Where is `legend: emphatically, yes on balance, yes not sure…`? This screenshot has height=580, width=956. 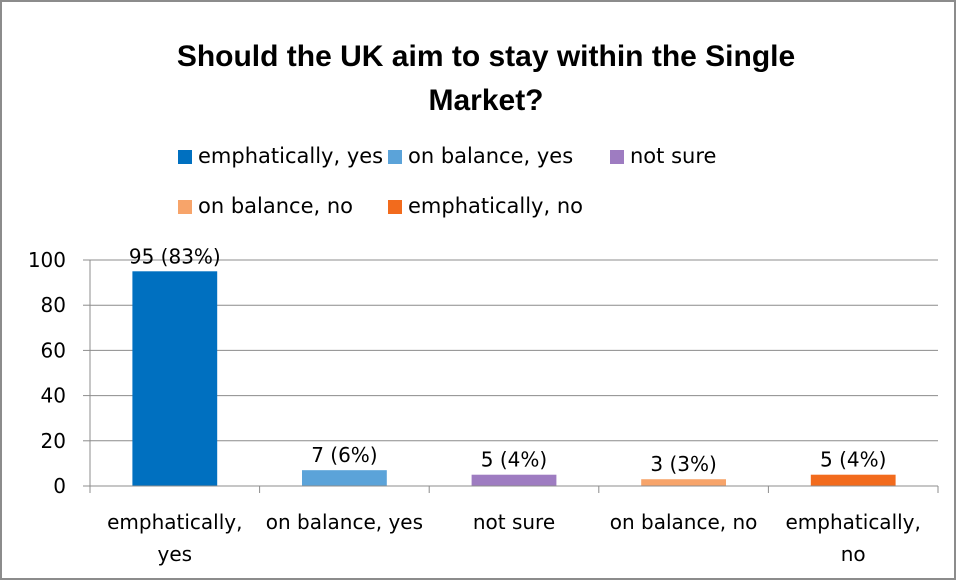
legend: emphatically, yes on balance, yes not sure… is located at coordinates (447, 181).